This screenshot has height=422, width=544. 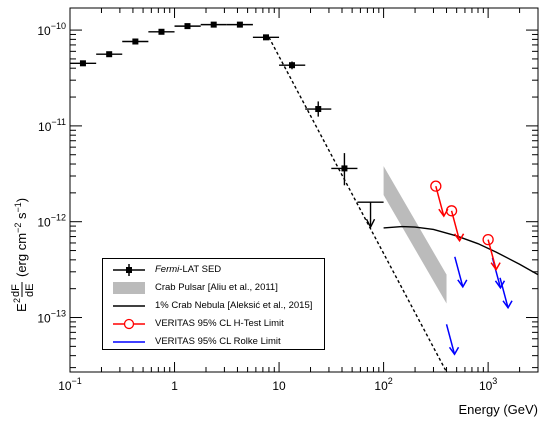 What do you see at coordinates (370, 215) in the screenshot?
I see `fermi-upper-limit` at bounding box center [370, 215].